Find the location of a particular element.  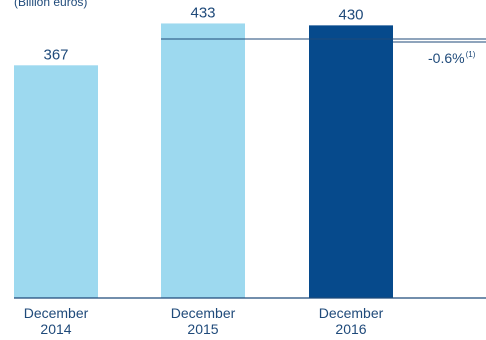

category-label-2015: December 2015 is located at coordinates (203, 321).